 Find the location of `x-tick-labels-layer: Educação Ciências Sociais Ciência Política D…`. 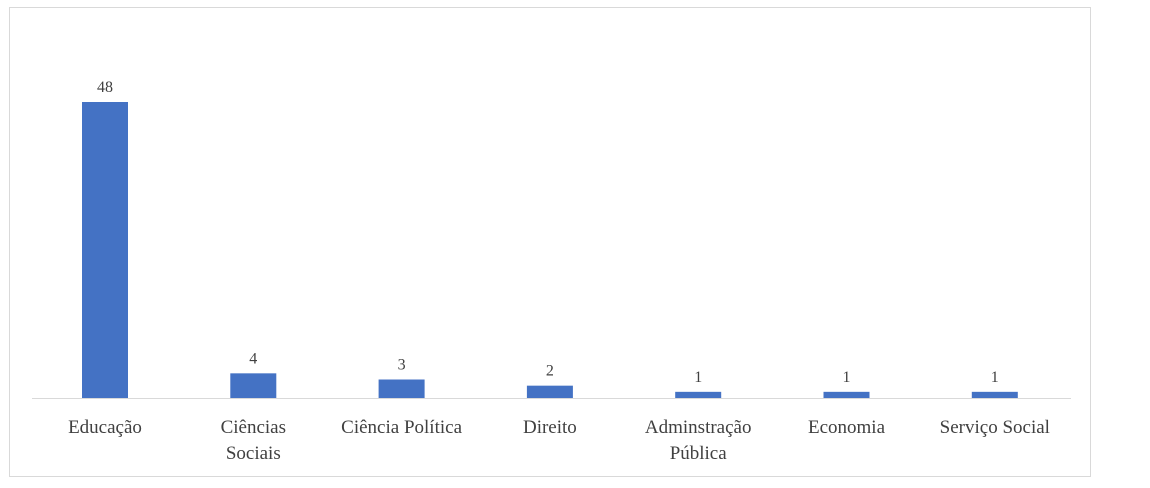

x-tick-labels-layer: Educação Ciências Sociais Ciência Política D… is located at coordinates (559, 440).